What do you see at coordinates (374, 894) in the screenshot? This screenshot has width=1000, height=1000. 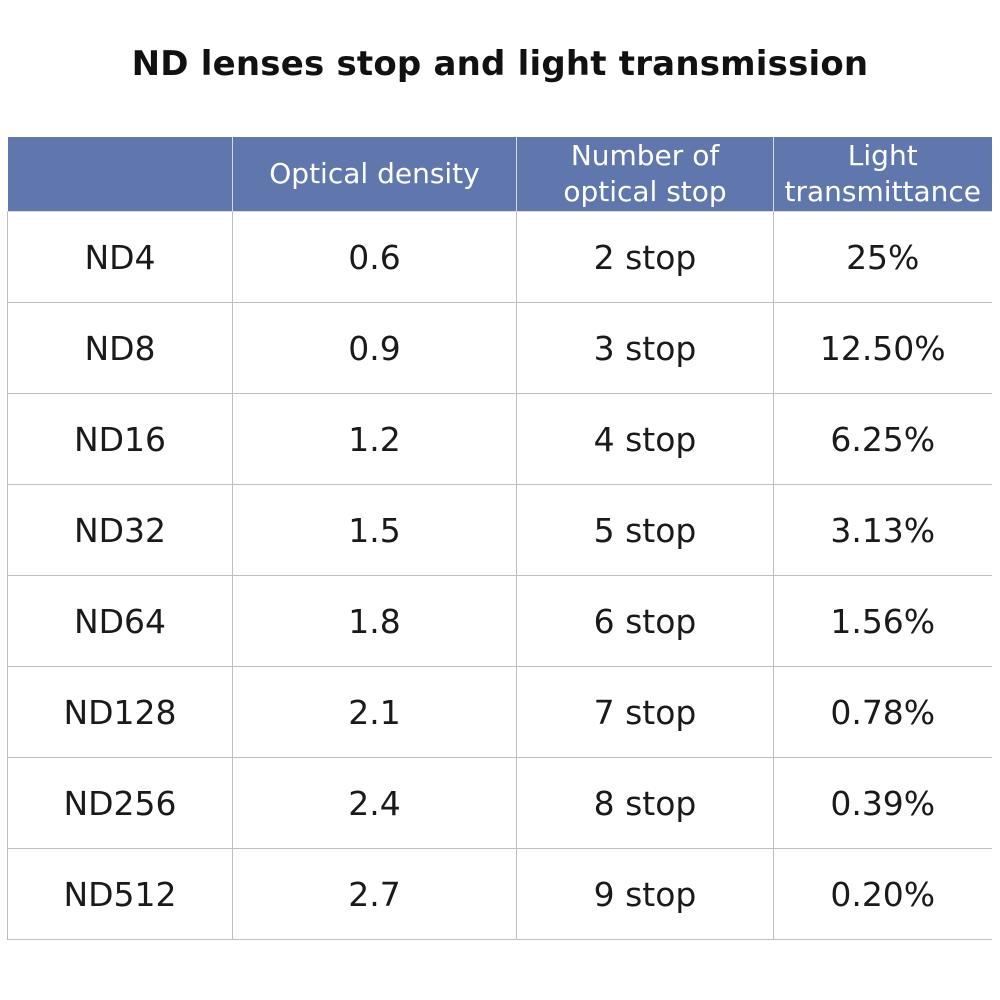 I see `optical-density-cell: 2.7` at bounding box center [374, 894].